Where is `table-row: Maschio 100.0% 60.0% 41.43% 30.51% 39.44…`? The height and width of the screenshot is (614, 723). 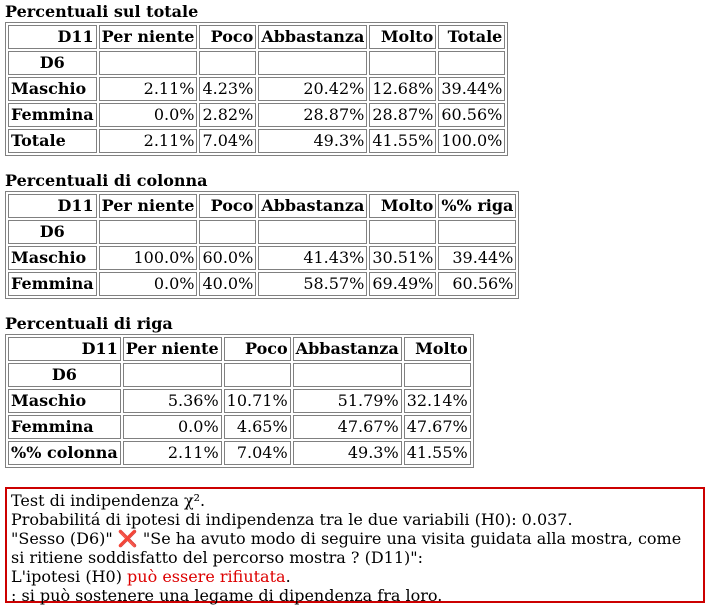 table-row: Maschio 100.0% 60.0% 41.43% 30.51% 39.44… is located at coordinates (262, 258).